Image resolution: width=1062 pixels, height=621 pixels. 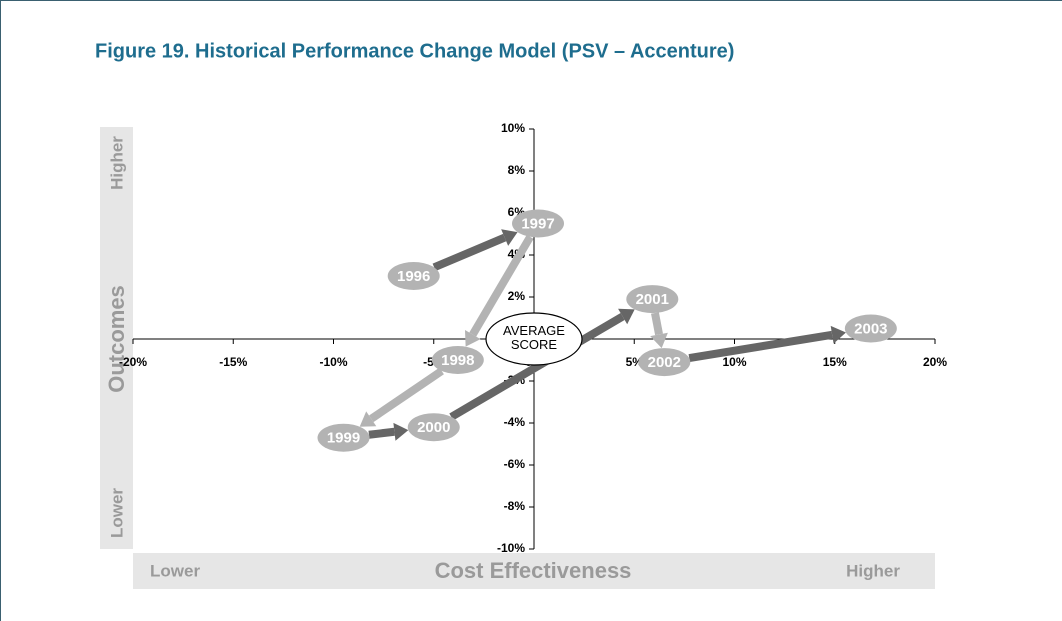 I want to click on y-tick-label: 10%, so click(x=513, y=128).